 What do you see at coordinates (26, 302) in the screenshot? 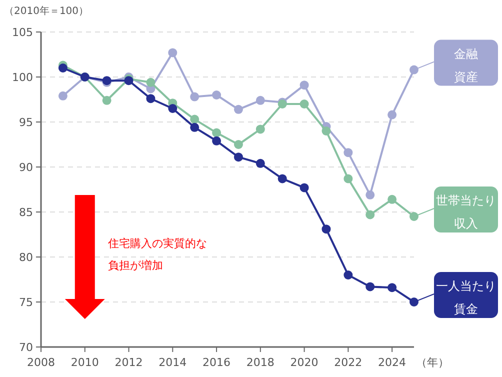
I see `y-tick-label: 75` at bounding box center [26, 302].